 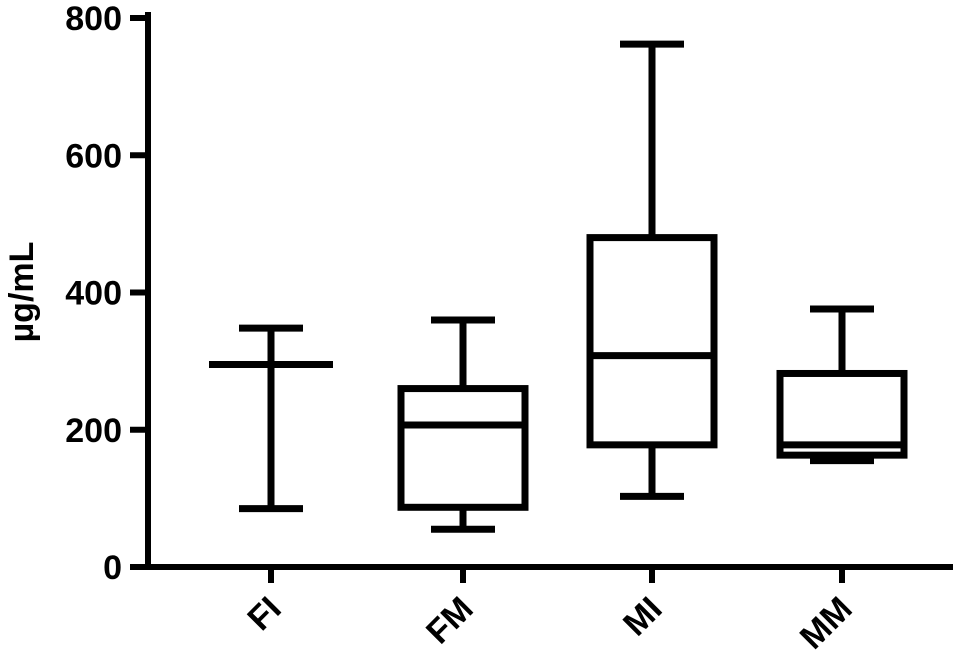 I want to click on box-fi, so click(x=271, y=418).